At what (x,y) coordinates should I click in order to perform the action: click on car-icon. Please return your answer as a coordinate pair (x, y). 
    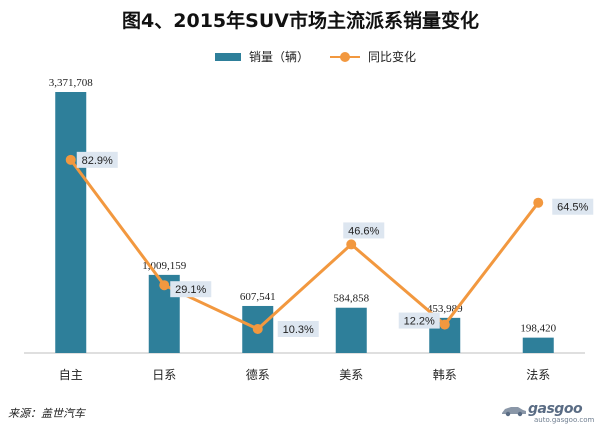
    Looking at the image, I should click on (514, 412).